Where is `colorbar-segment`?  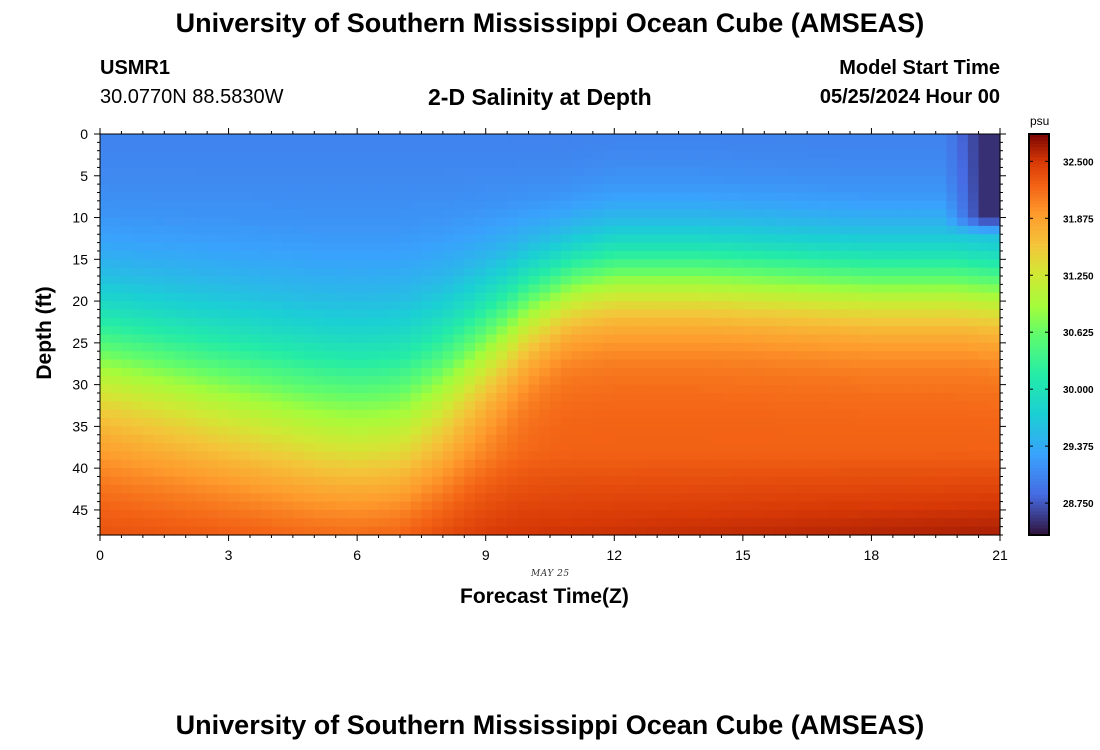 colorbar-segment is located at coordinates (1039, 440).